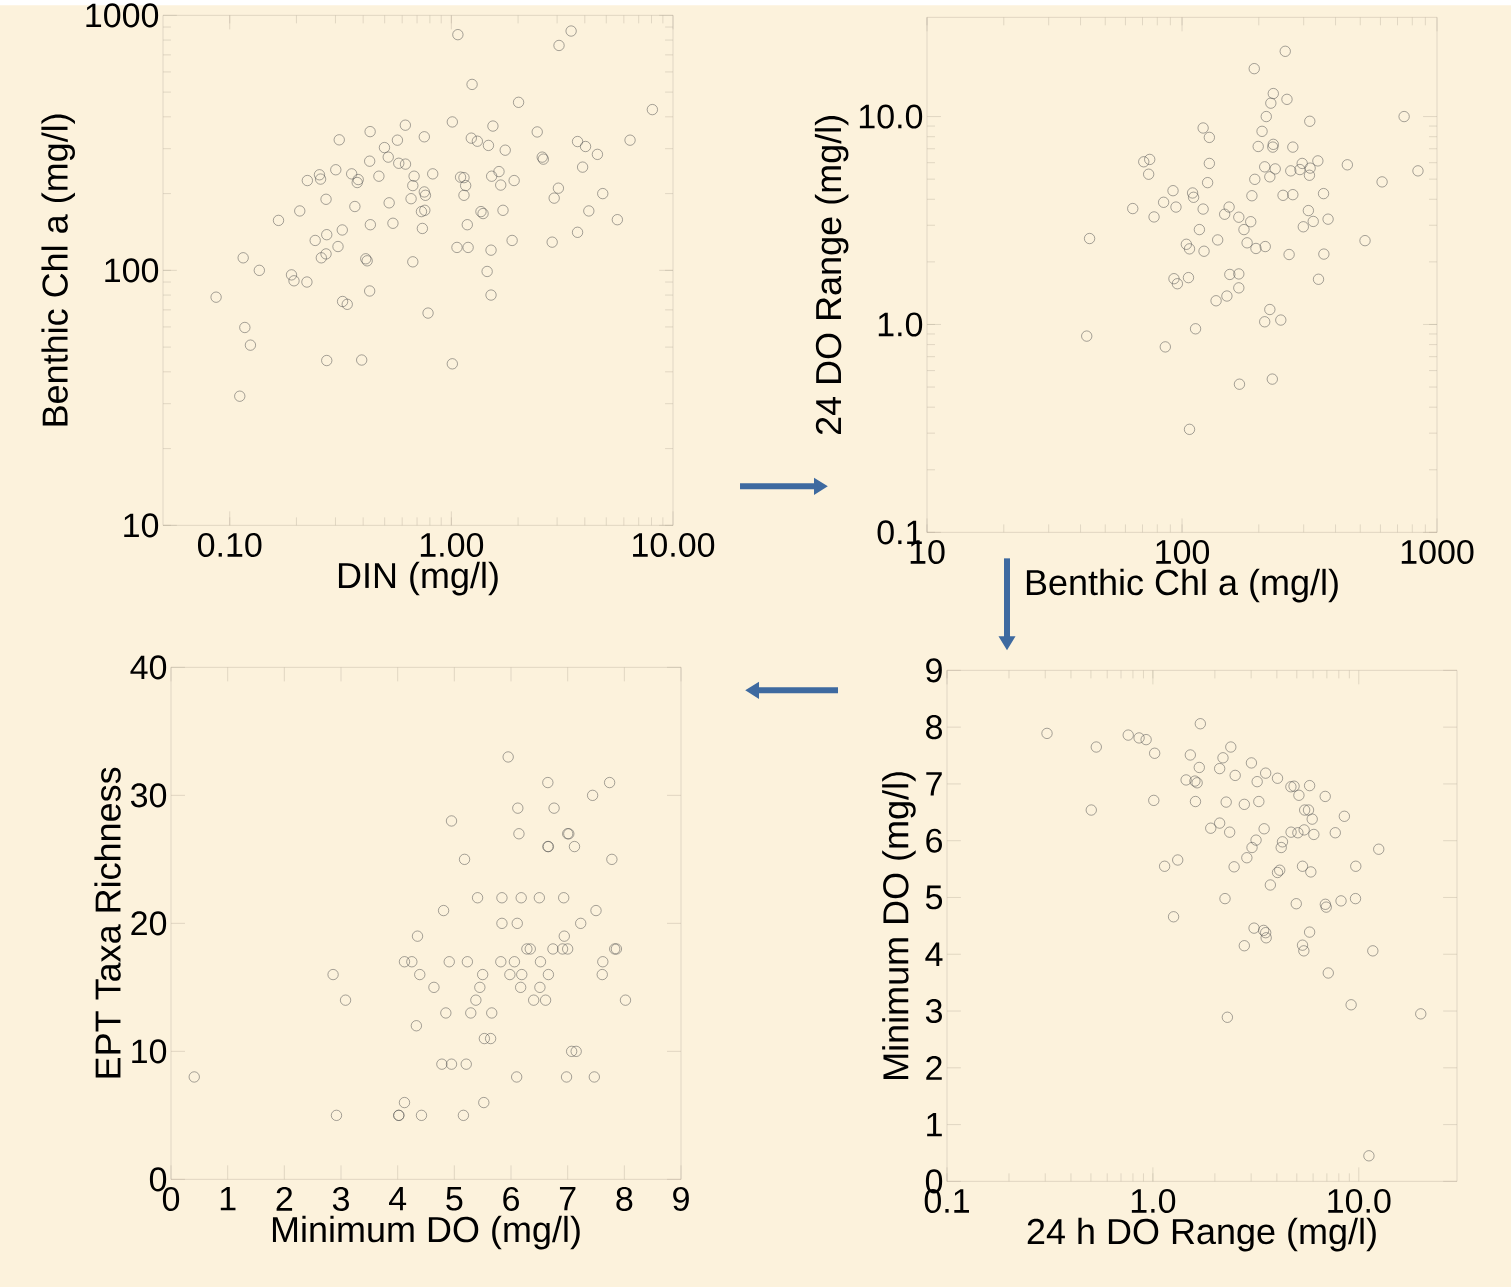  I want to click on y-tick-label: 40, so click(148, 667).